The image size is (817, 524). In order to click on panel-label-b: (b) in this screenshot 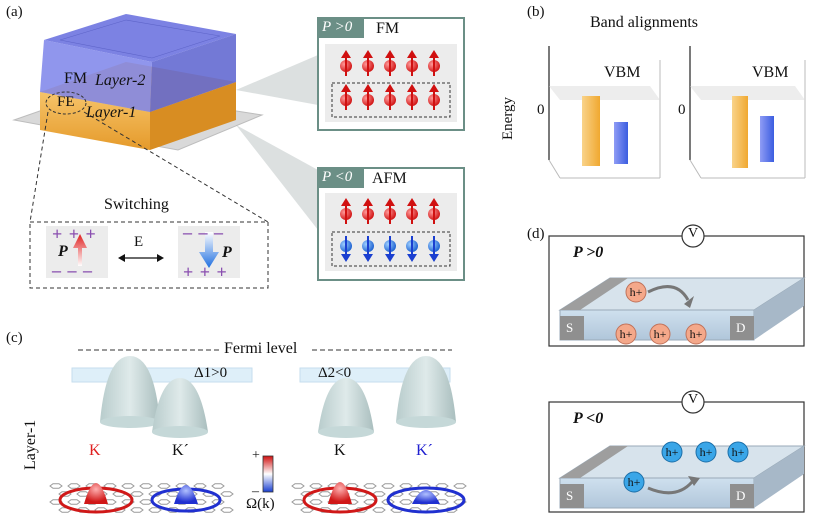, I will do `click(536, 12)`.